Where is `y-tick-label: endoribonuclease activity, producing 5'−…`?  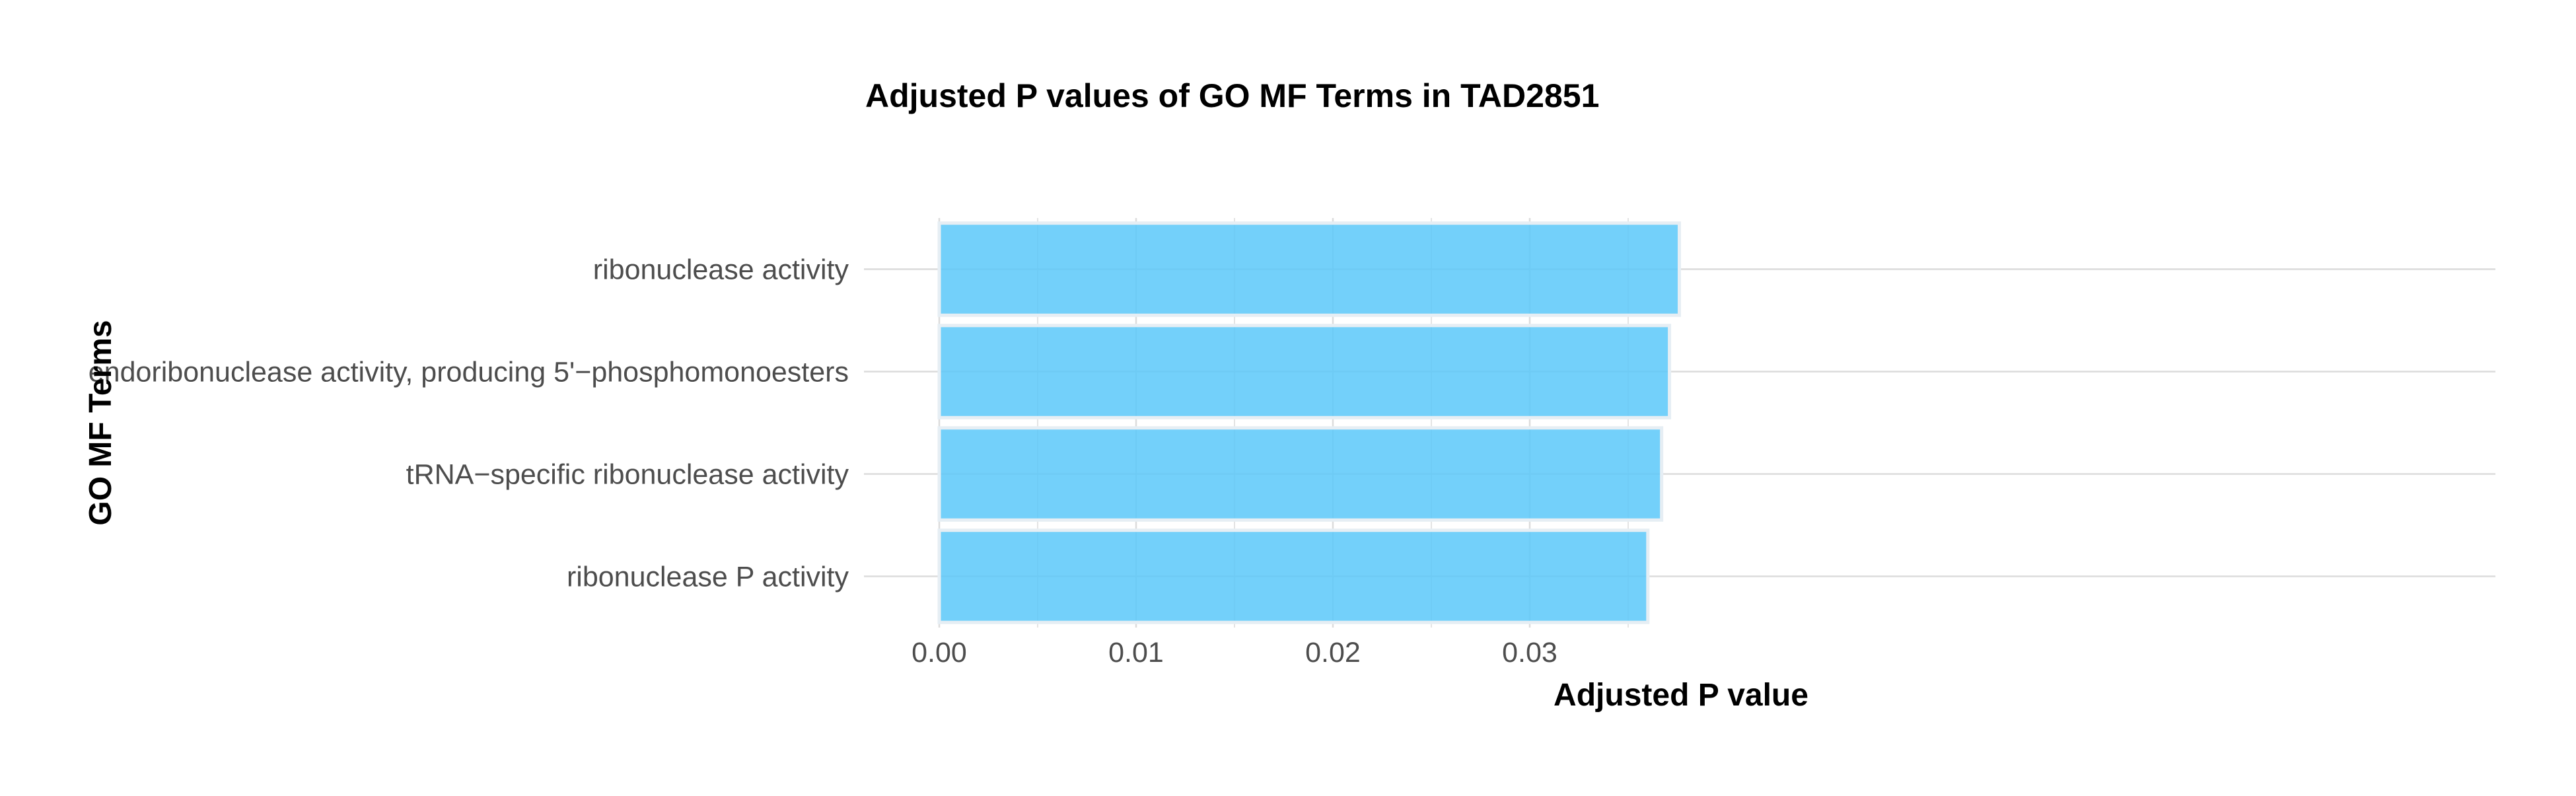 y-tick-label: endoribonuclease activity, producing 5'−… is located at coordinates (469, 372).